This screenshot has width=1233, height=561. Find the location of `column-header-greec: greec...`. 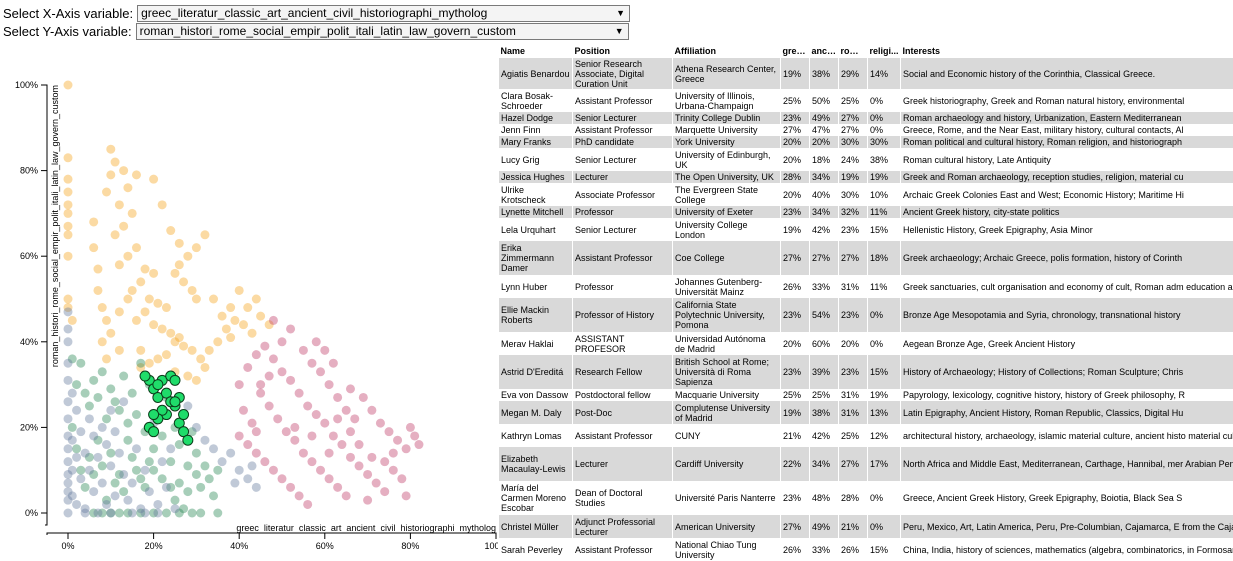

column-header-greec: greec... is located at coordinates (796, 51).